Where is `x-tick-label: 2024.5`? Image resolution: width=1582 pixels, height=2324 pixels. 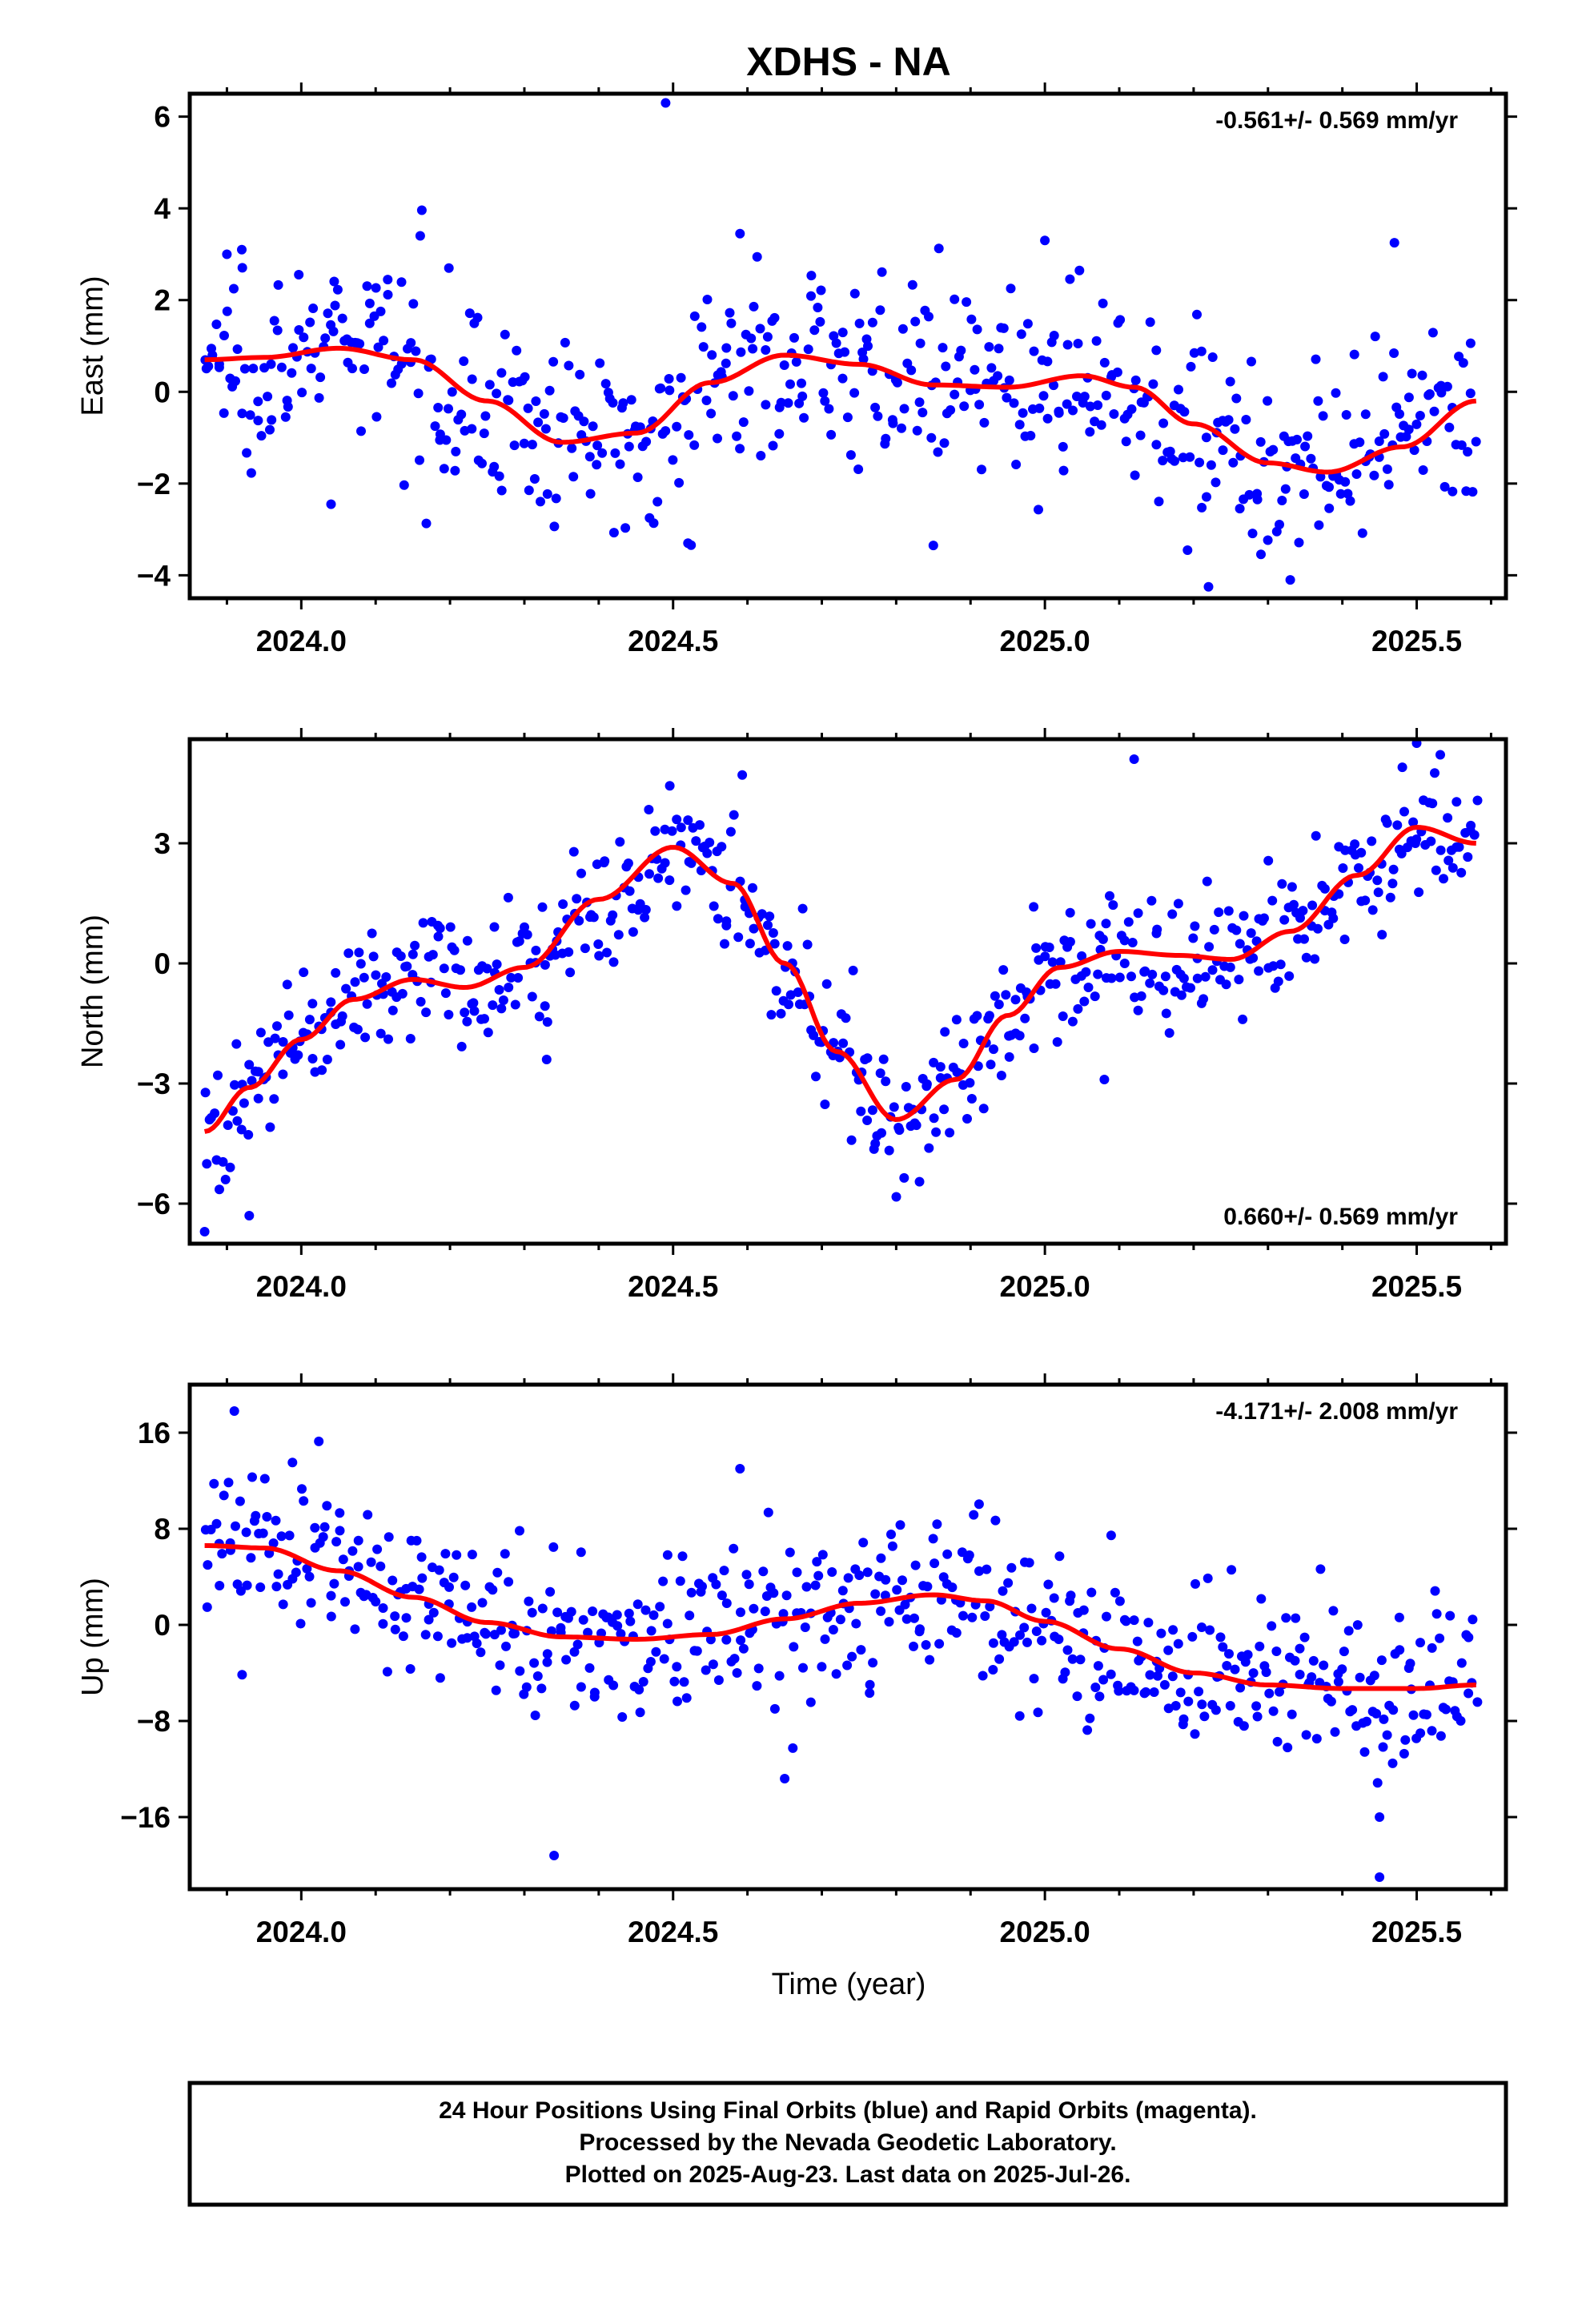 x-tick-label: 2024.5 is located at coordinates (673, 1932).